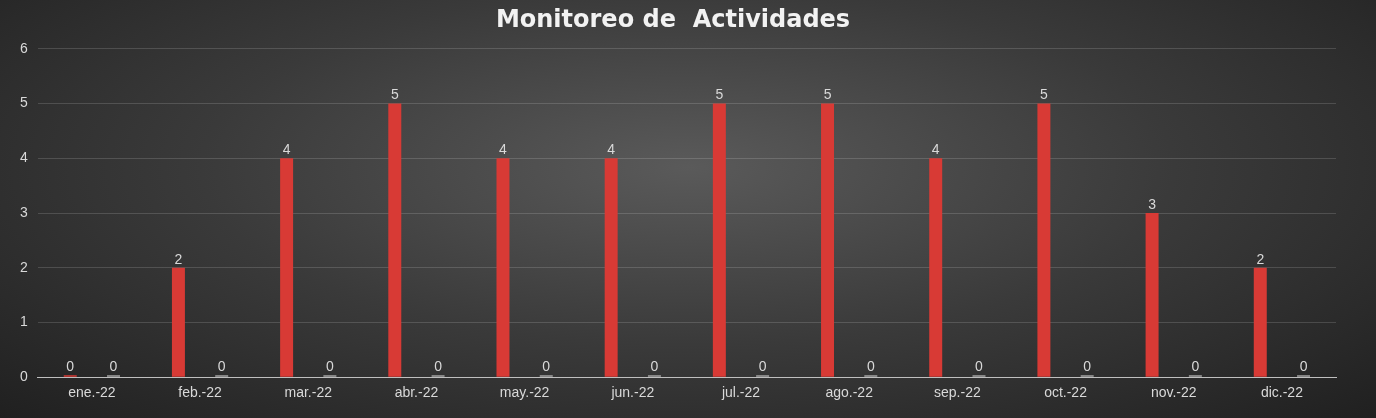  I want to click on x-tick-label: ene.-22, so click(92, 392).